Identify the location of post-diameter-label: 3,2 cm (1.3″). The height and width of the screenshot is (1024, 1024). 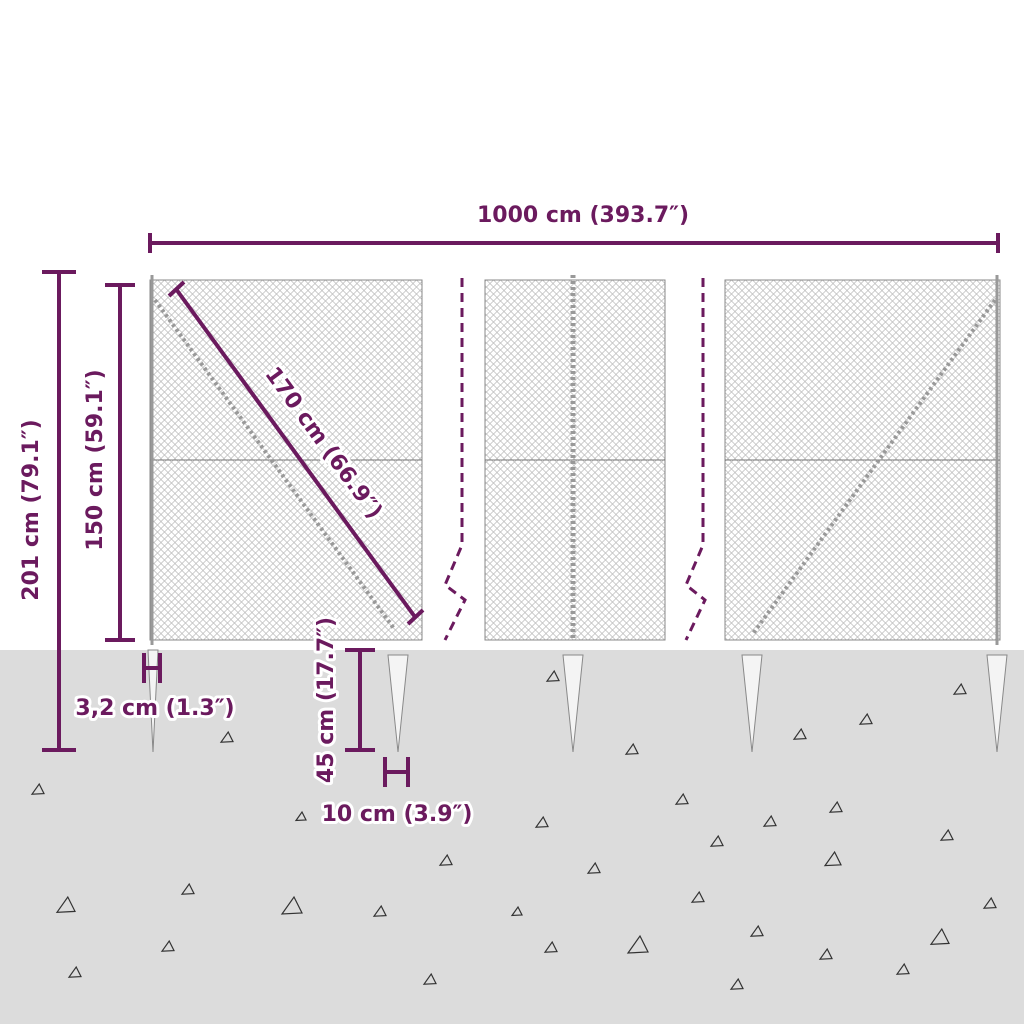
(154, 708).